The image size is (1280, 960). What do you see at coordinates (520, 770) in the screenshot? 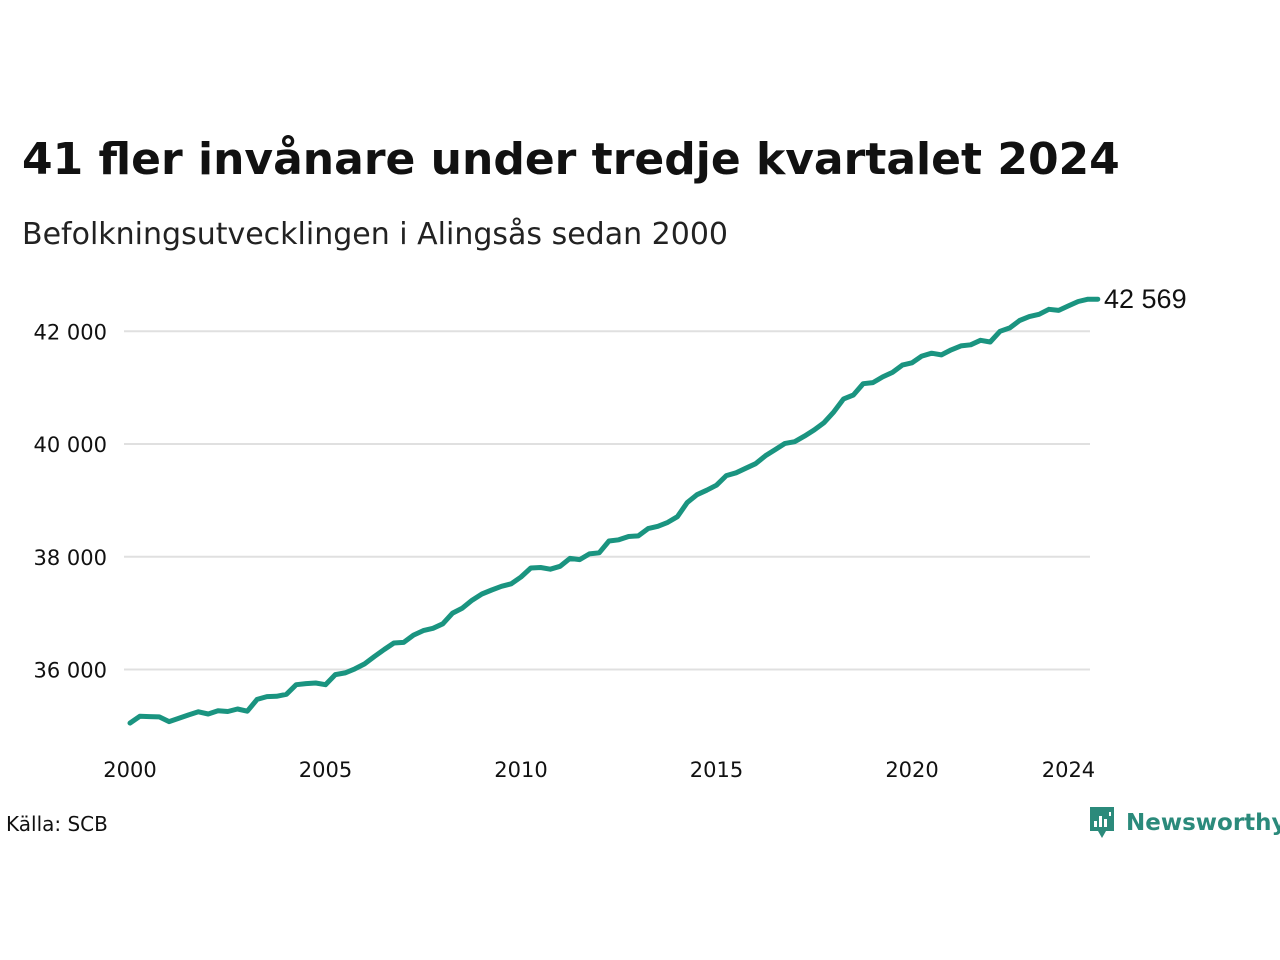
I see `x-tick-label: 2010` at bounding box center [520, 770].